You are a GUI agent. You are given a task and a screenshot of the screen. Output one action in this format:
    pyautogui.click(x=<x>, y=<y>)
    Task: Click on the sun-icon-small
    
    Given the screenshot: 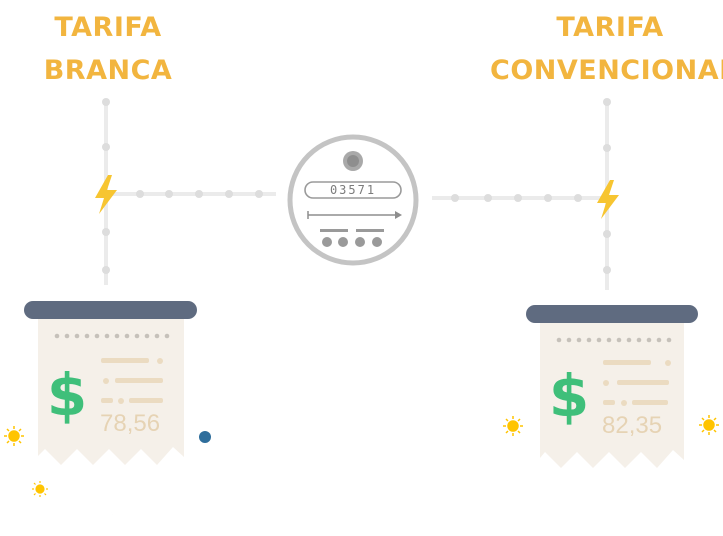 What is the action you would take?
    pyautogui.click(x=40, y=489)
    